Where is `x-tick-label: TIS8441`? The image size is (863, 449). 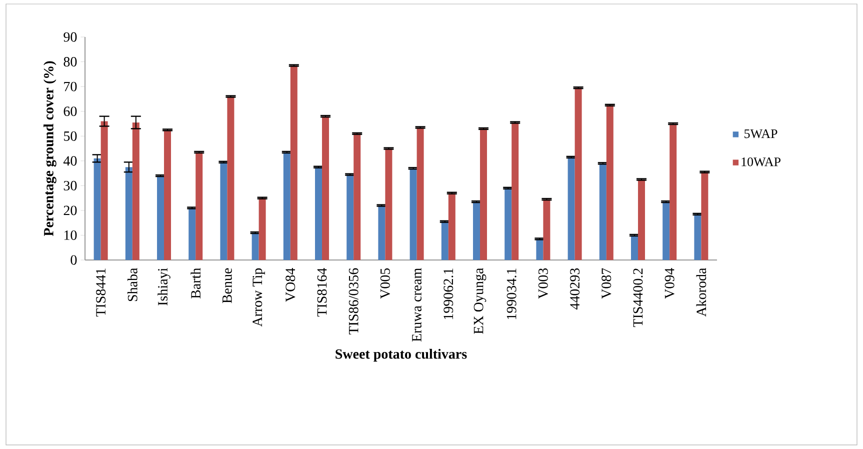
x-tick-label: TIS8441 is located at coordinates (101, 292).